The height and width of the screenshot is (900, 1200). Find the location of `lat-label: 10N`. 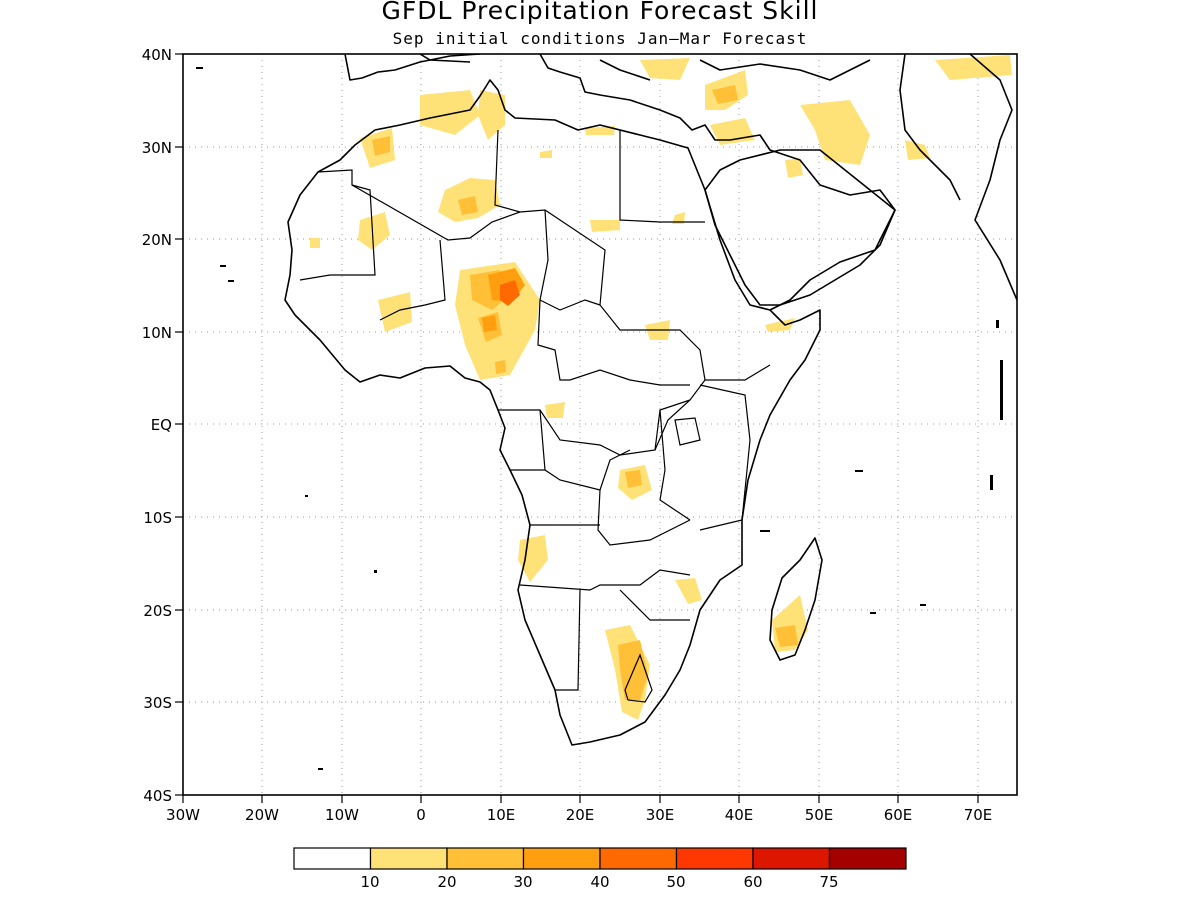

lat-label: 10N is located at coordinates (157, 333).